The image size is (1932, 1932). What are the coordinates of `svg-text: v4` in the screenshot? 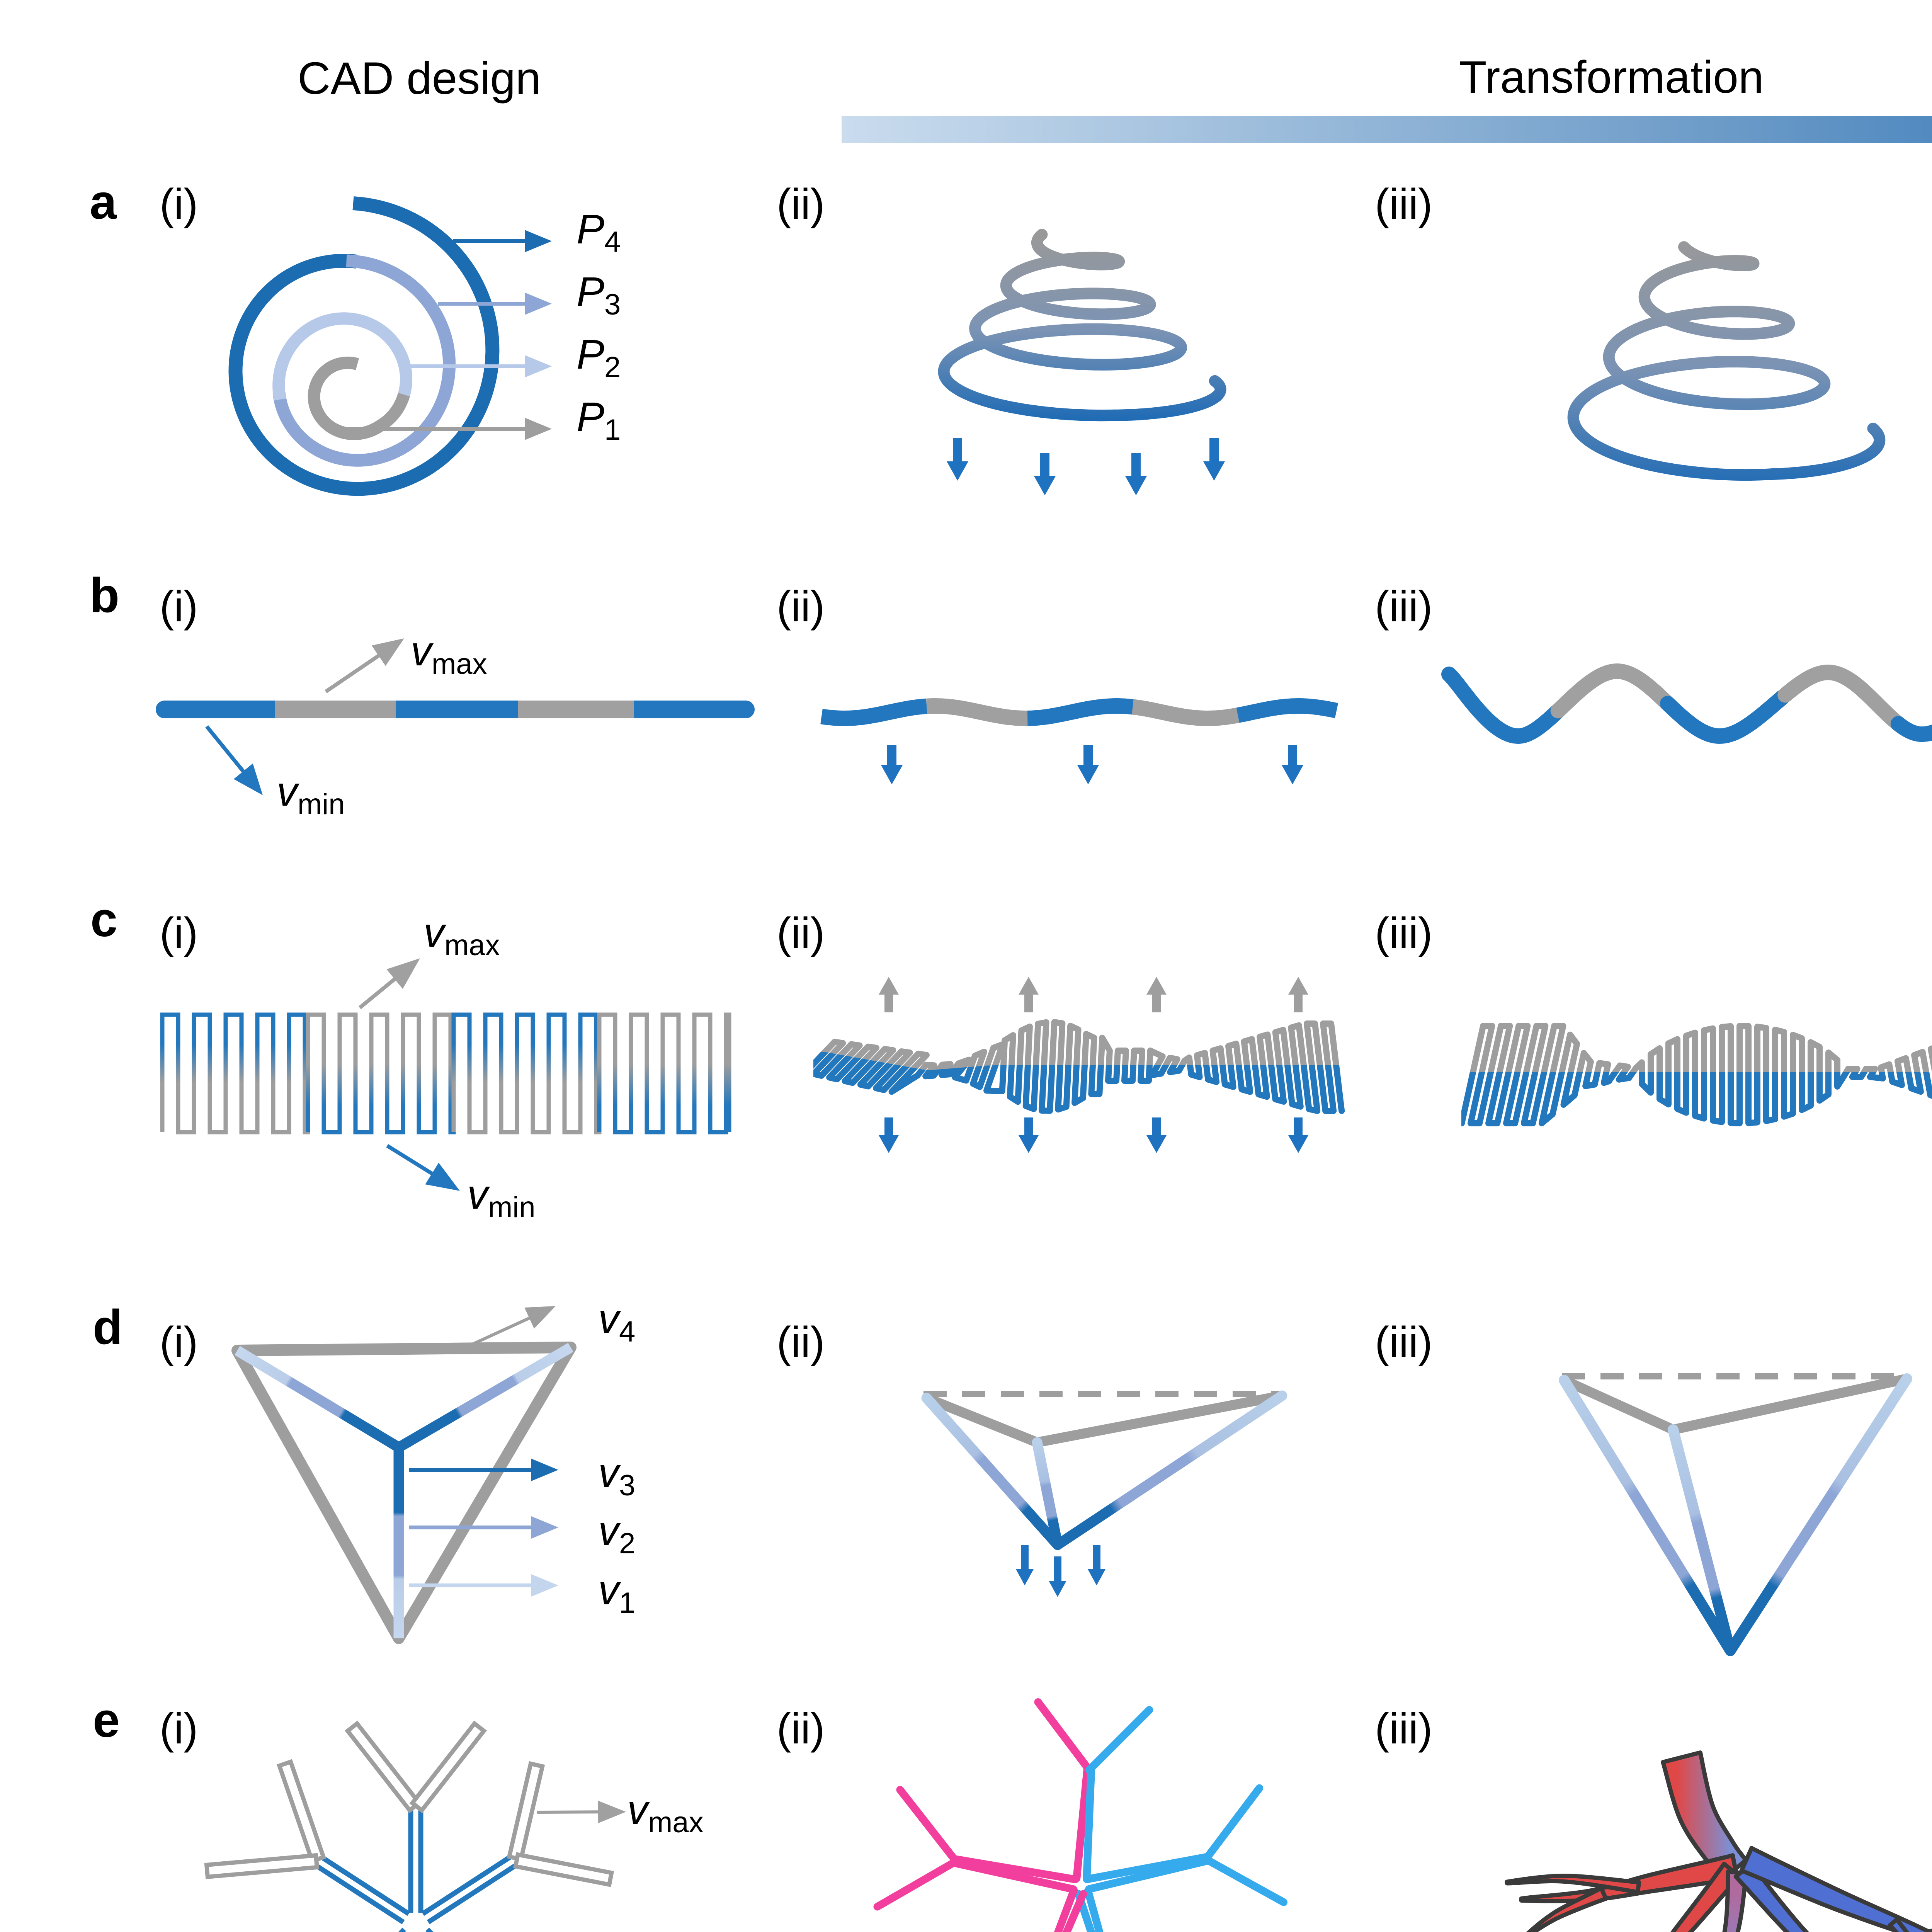 It's located at (617, 1321).